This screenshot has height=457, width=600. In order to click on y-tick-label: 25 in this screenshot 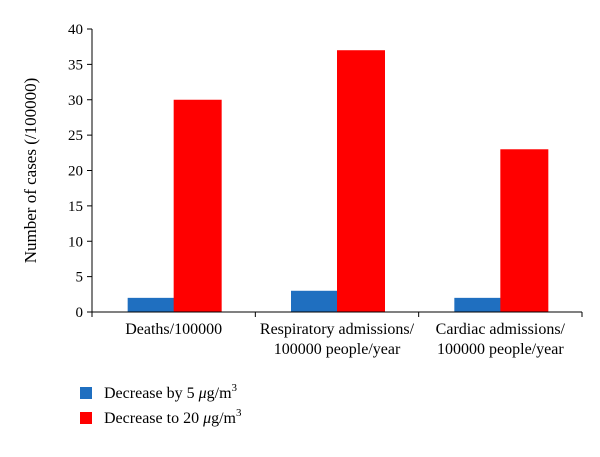, I will do `click(75, 136)`.